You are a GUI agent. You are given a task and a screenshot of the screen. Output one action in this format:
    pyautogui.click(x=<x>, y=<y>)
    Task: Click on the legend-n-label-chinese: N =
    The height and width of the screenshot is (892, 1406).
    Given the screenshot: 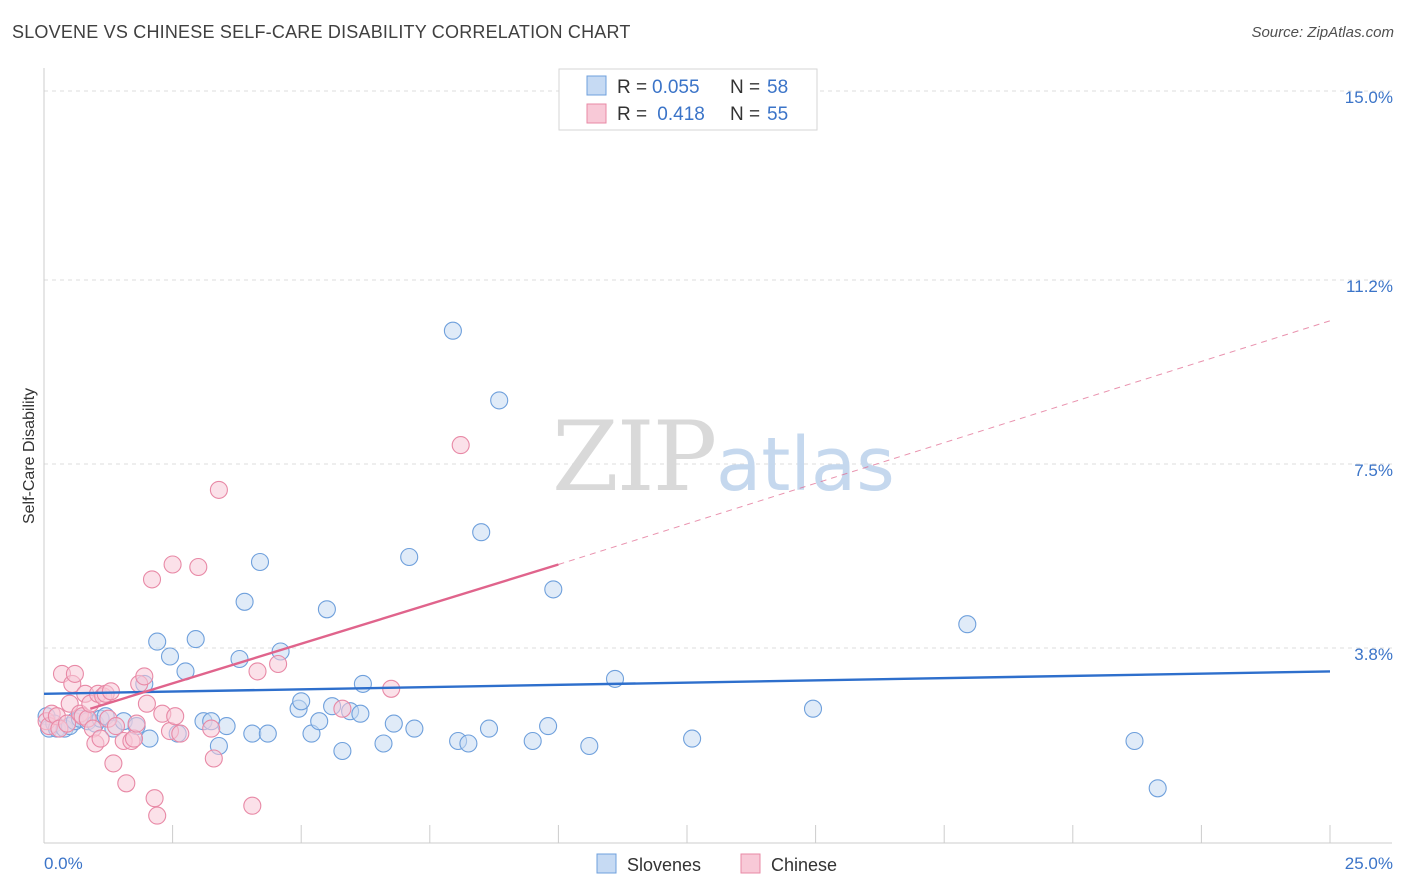 What is the action you would take?
    pyautogui.click(x=745, y=114)
    